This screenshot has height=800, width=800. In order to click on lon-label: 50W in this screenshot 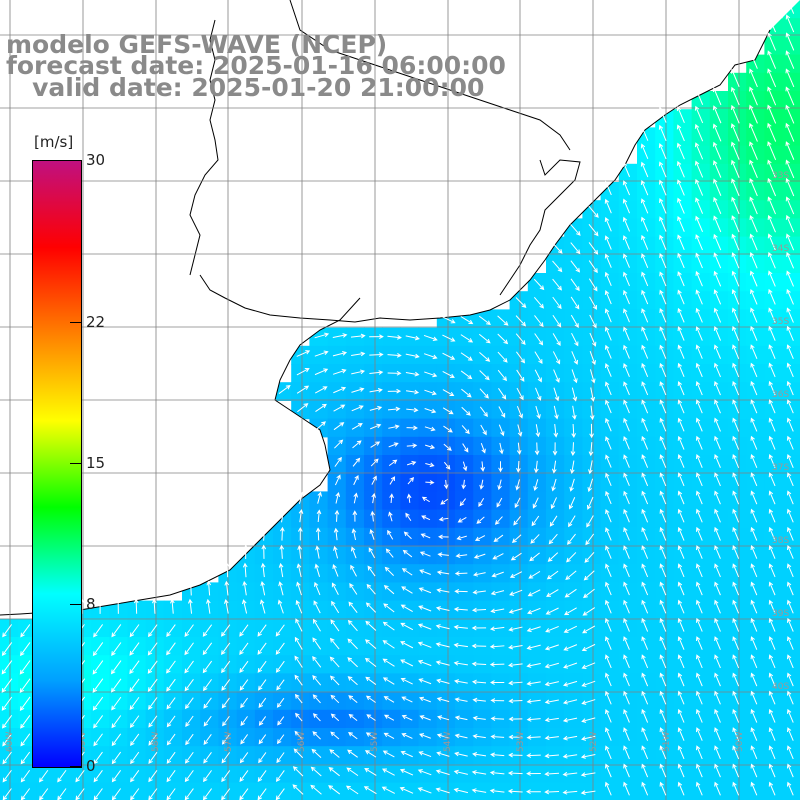, I will do `click(740, 742)`.